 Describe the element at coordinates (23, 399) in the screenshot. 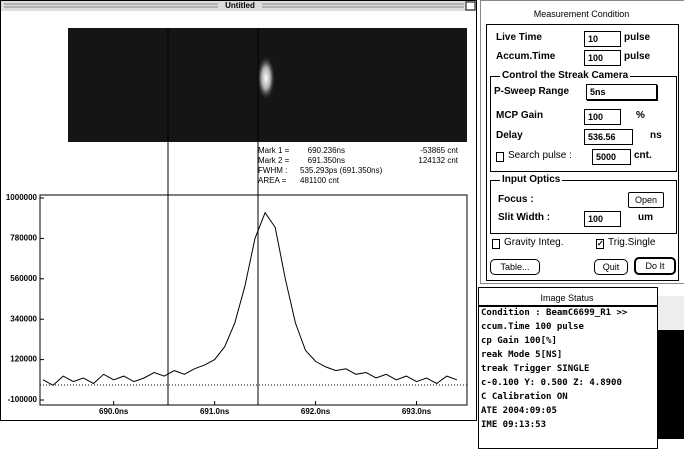

I see `y-tick-label: -100000` at that location.